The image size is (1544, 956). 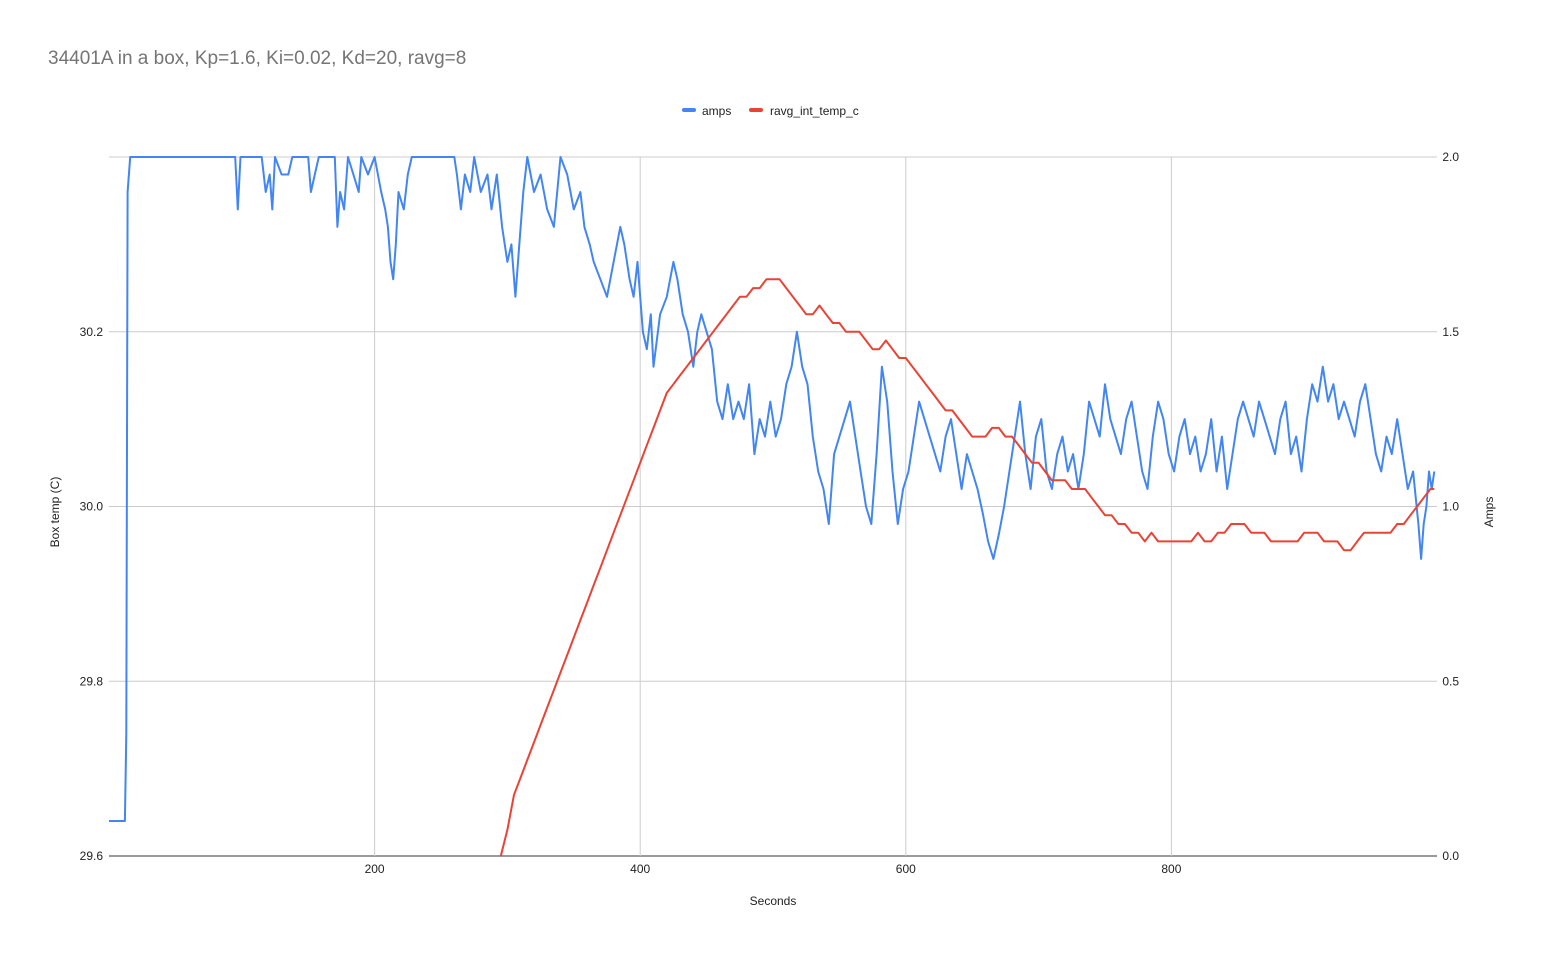 What do you see at coordinates (756, 110) in the screenshot?
I see `legend-swatch-ravg-int-temp-c` at bounding box center [756, 110].